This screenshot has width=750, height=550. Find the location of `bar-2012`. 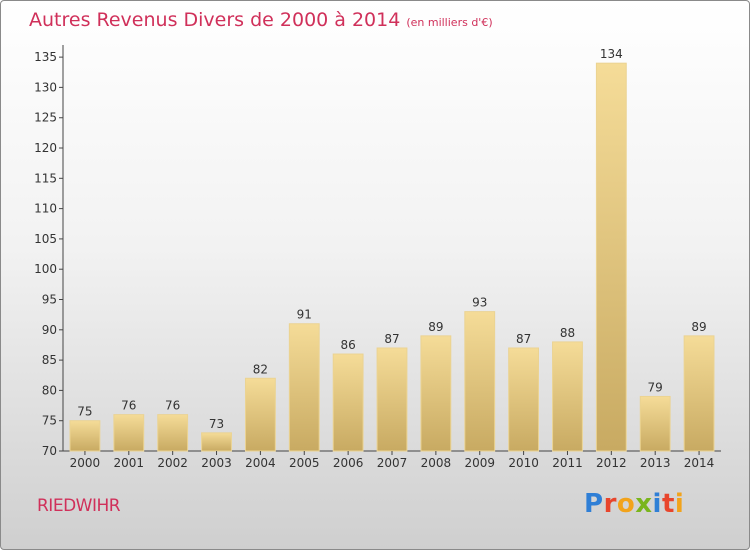

bar-2012 is located at coordinates (611, 257).